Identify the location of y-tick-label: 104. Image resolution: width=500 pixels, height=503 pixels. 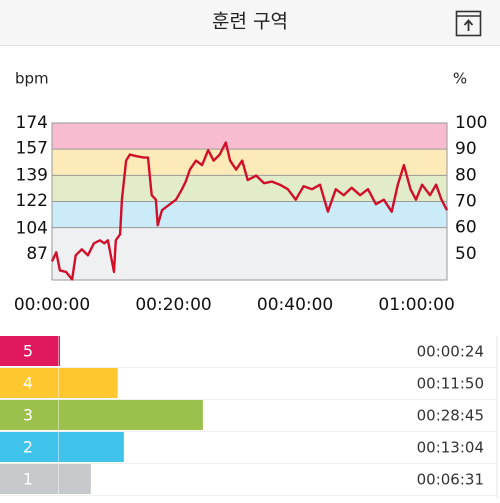
(32, 228).